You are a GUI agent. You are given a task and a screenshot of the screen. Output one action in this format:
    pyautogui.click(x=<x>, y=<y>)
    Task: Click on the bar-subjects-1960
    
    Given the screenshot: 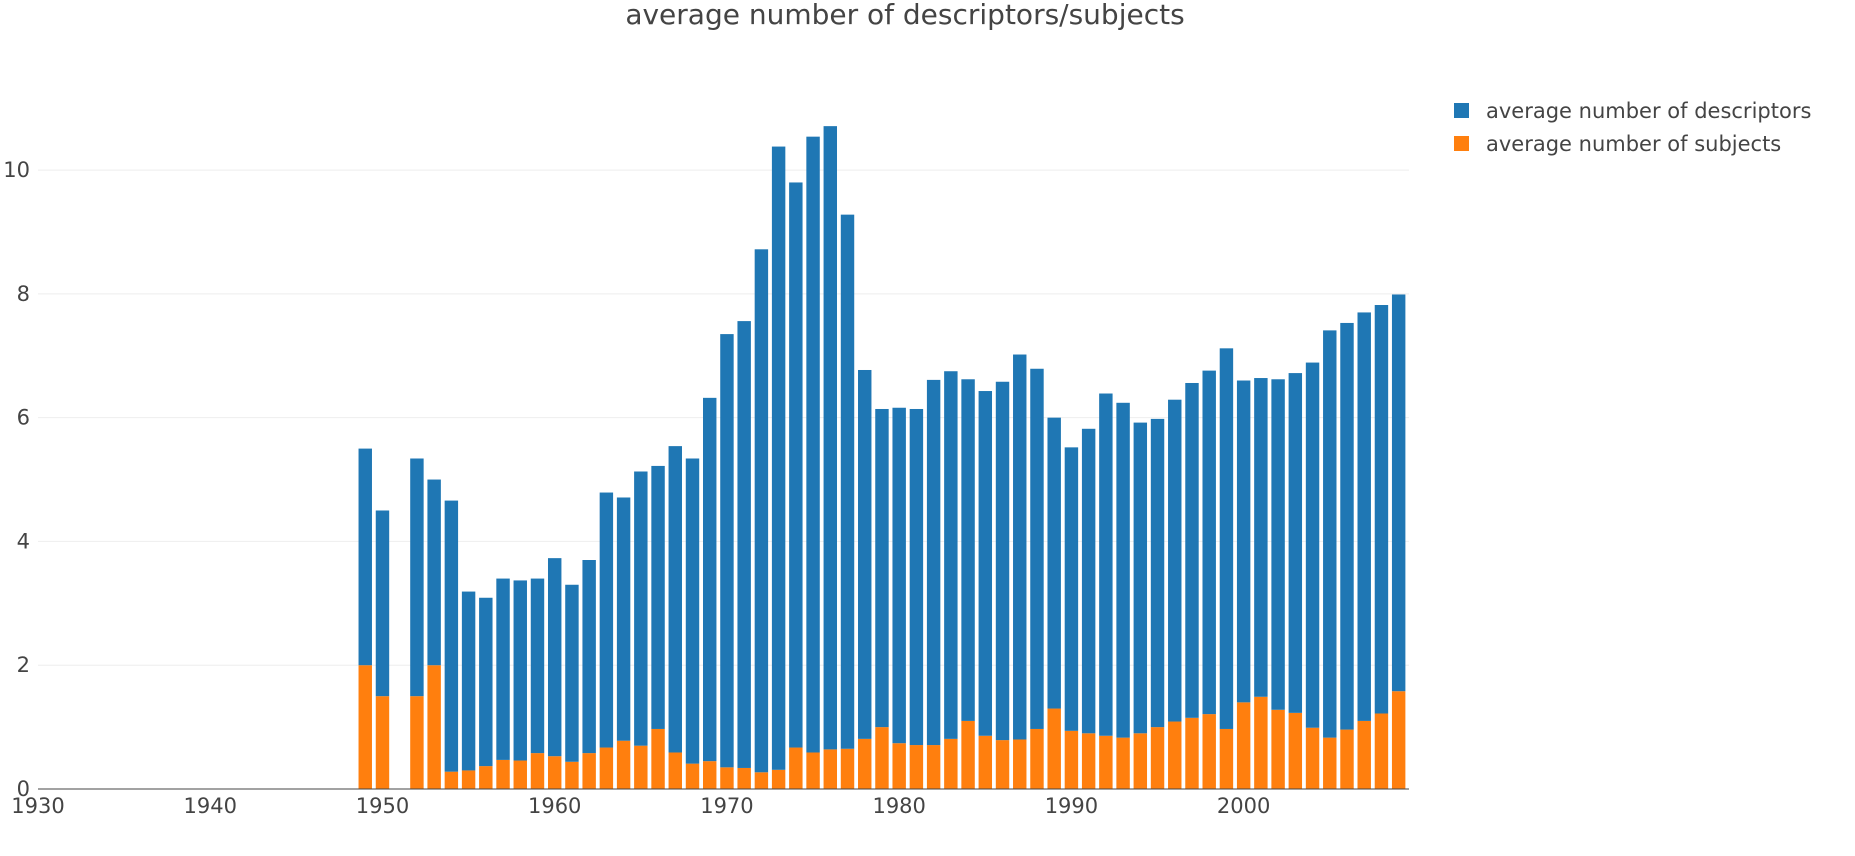 What is the action you would take?
    pyautogui.click(x=554, y=772)
    